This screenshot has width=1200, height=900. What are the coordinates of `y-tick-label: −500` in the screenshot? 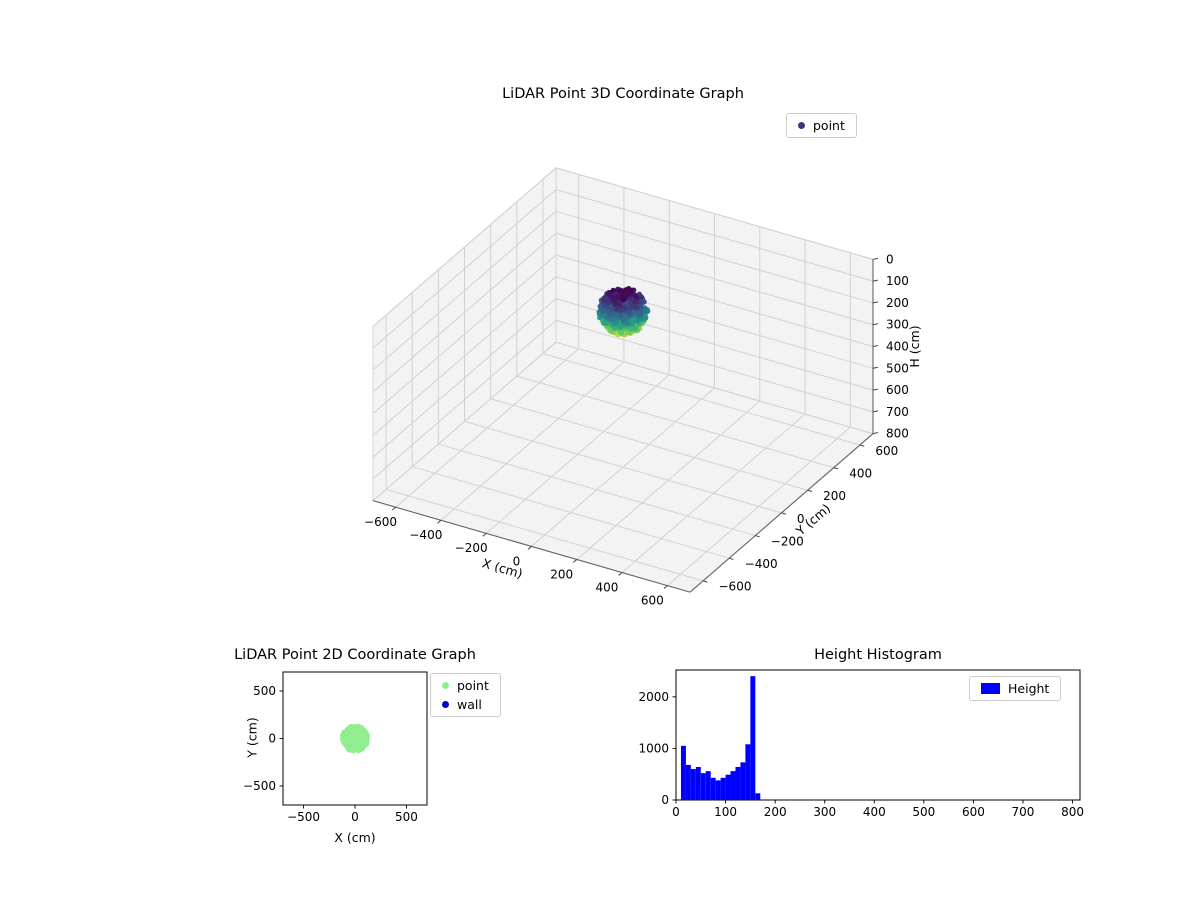 It's located at (259, 786).